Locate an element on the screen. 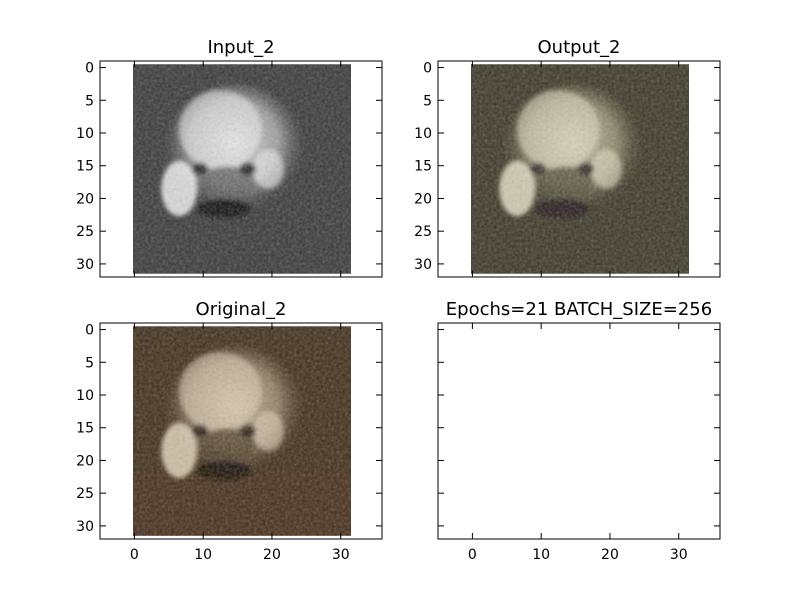  subplot-title: Epochs=21 BATCH_SIZE=256 is located at coordinates (579, 309).